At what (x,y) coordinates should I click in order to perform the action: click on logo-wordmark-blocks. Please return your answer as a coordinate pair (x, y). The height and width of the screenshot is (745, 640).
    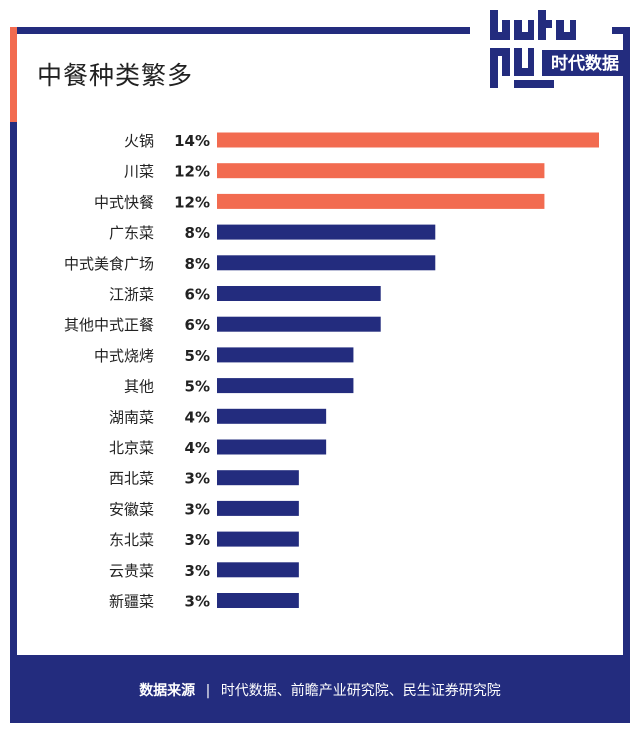
    Looking at the image, I should click on (533, 49).